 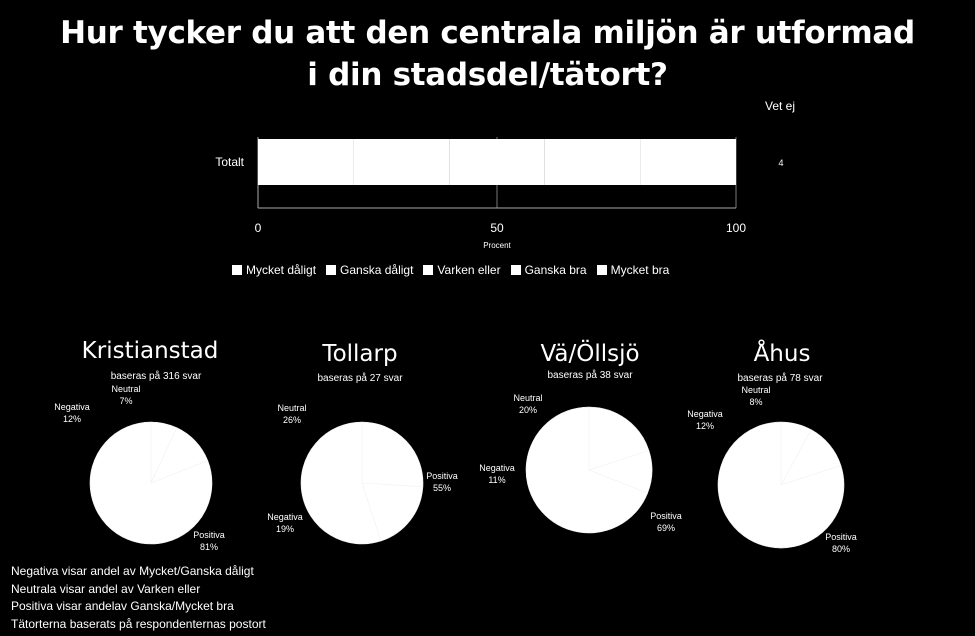 I want to click on legend-label: Varken eller, so click(x=469, y=270).